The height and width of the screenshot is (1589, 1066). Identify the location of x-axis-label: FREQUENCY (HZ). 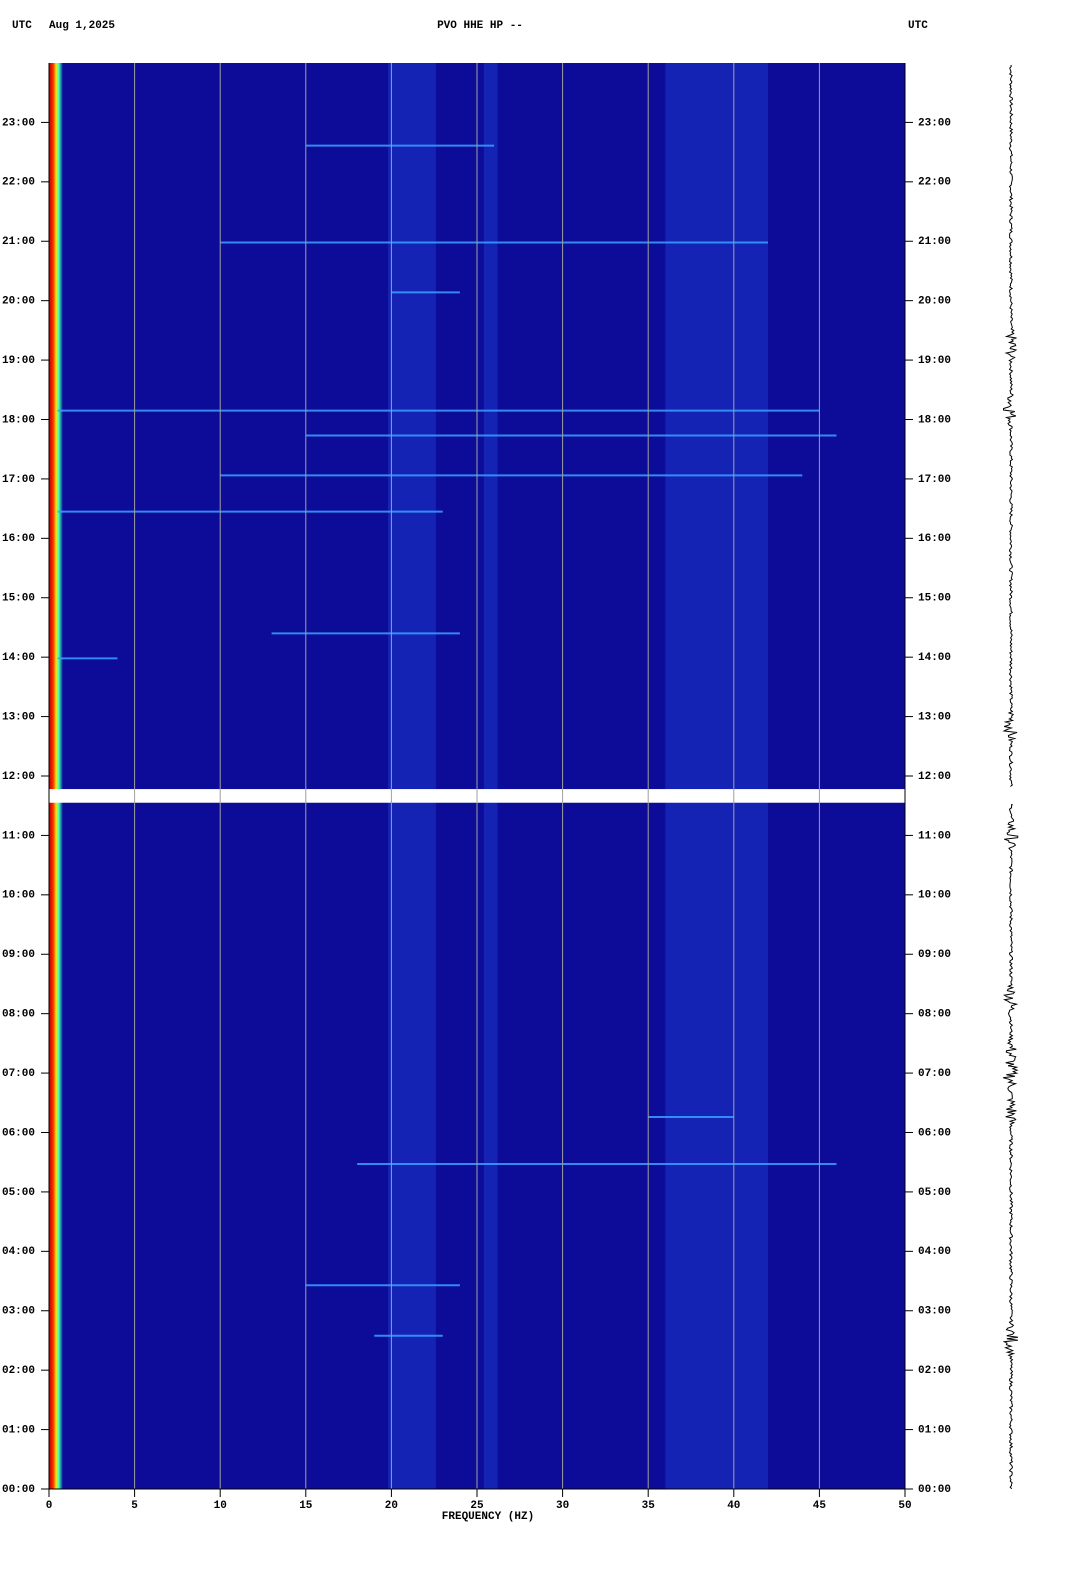
(488, 1517).